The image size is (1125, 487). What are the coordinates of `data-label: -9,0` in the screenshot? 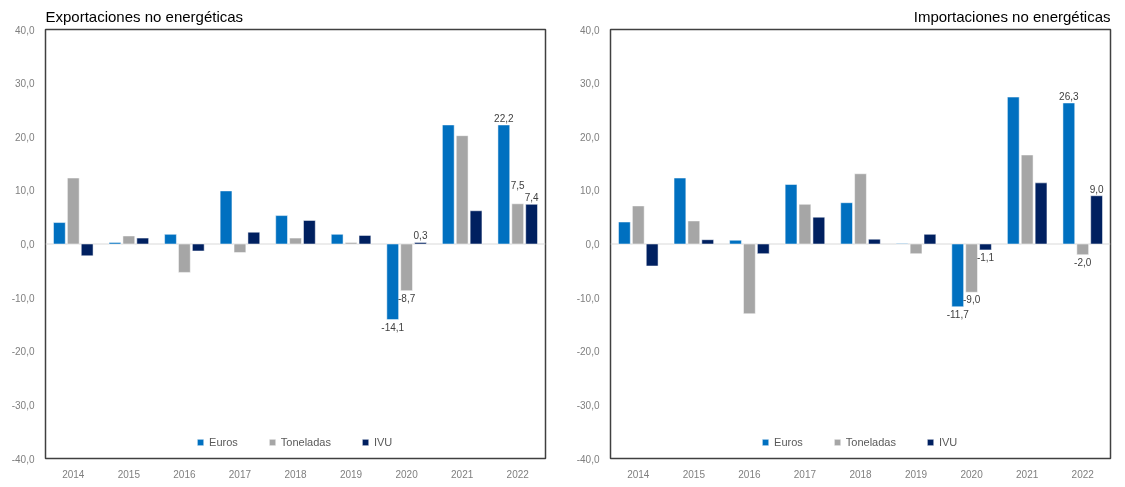 It's located at (972, 300).